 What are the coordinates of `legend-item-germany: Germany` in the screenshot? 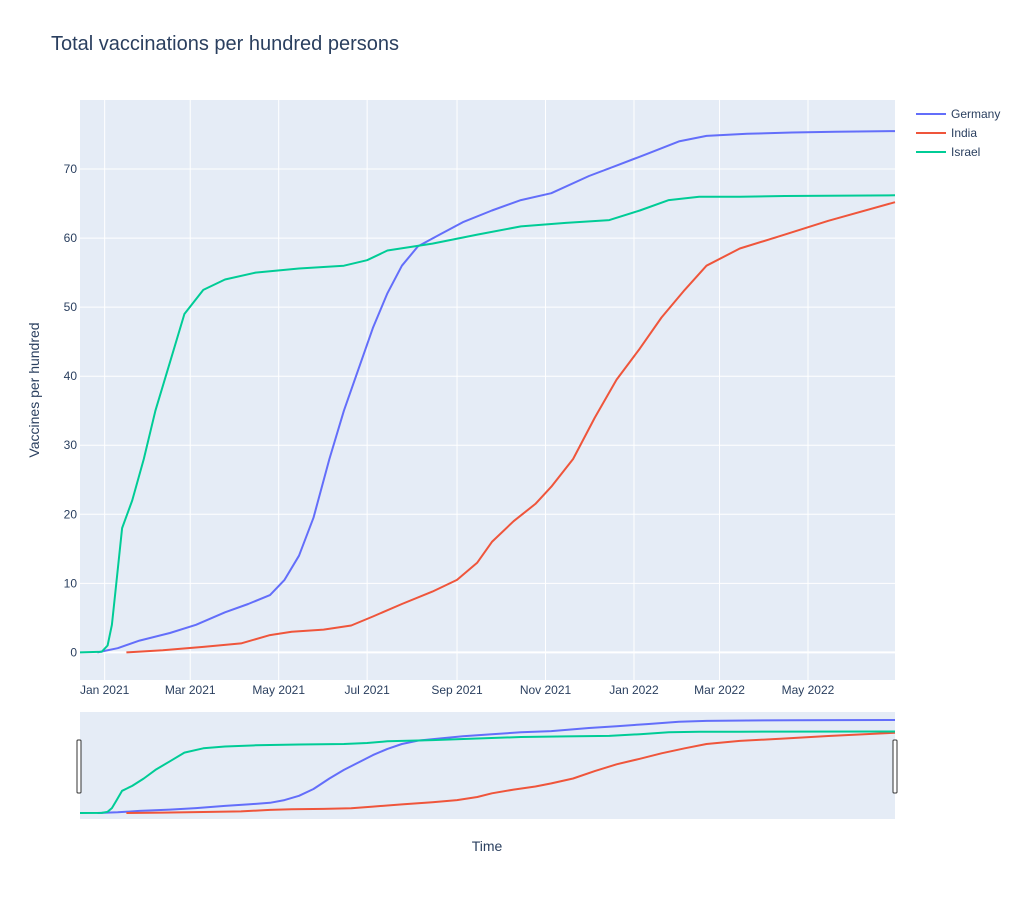 It's located at (958, 114).